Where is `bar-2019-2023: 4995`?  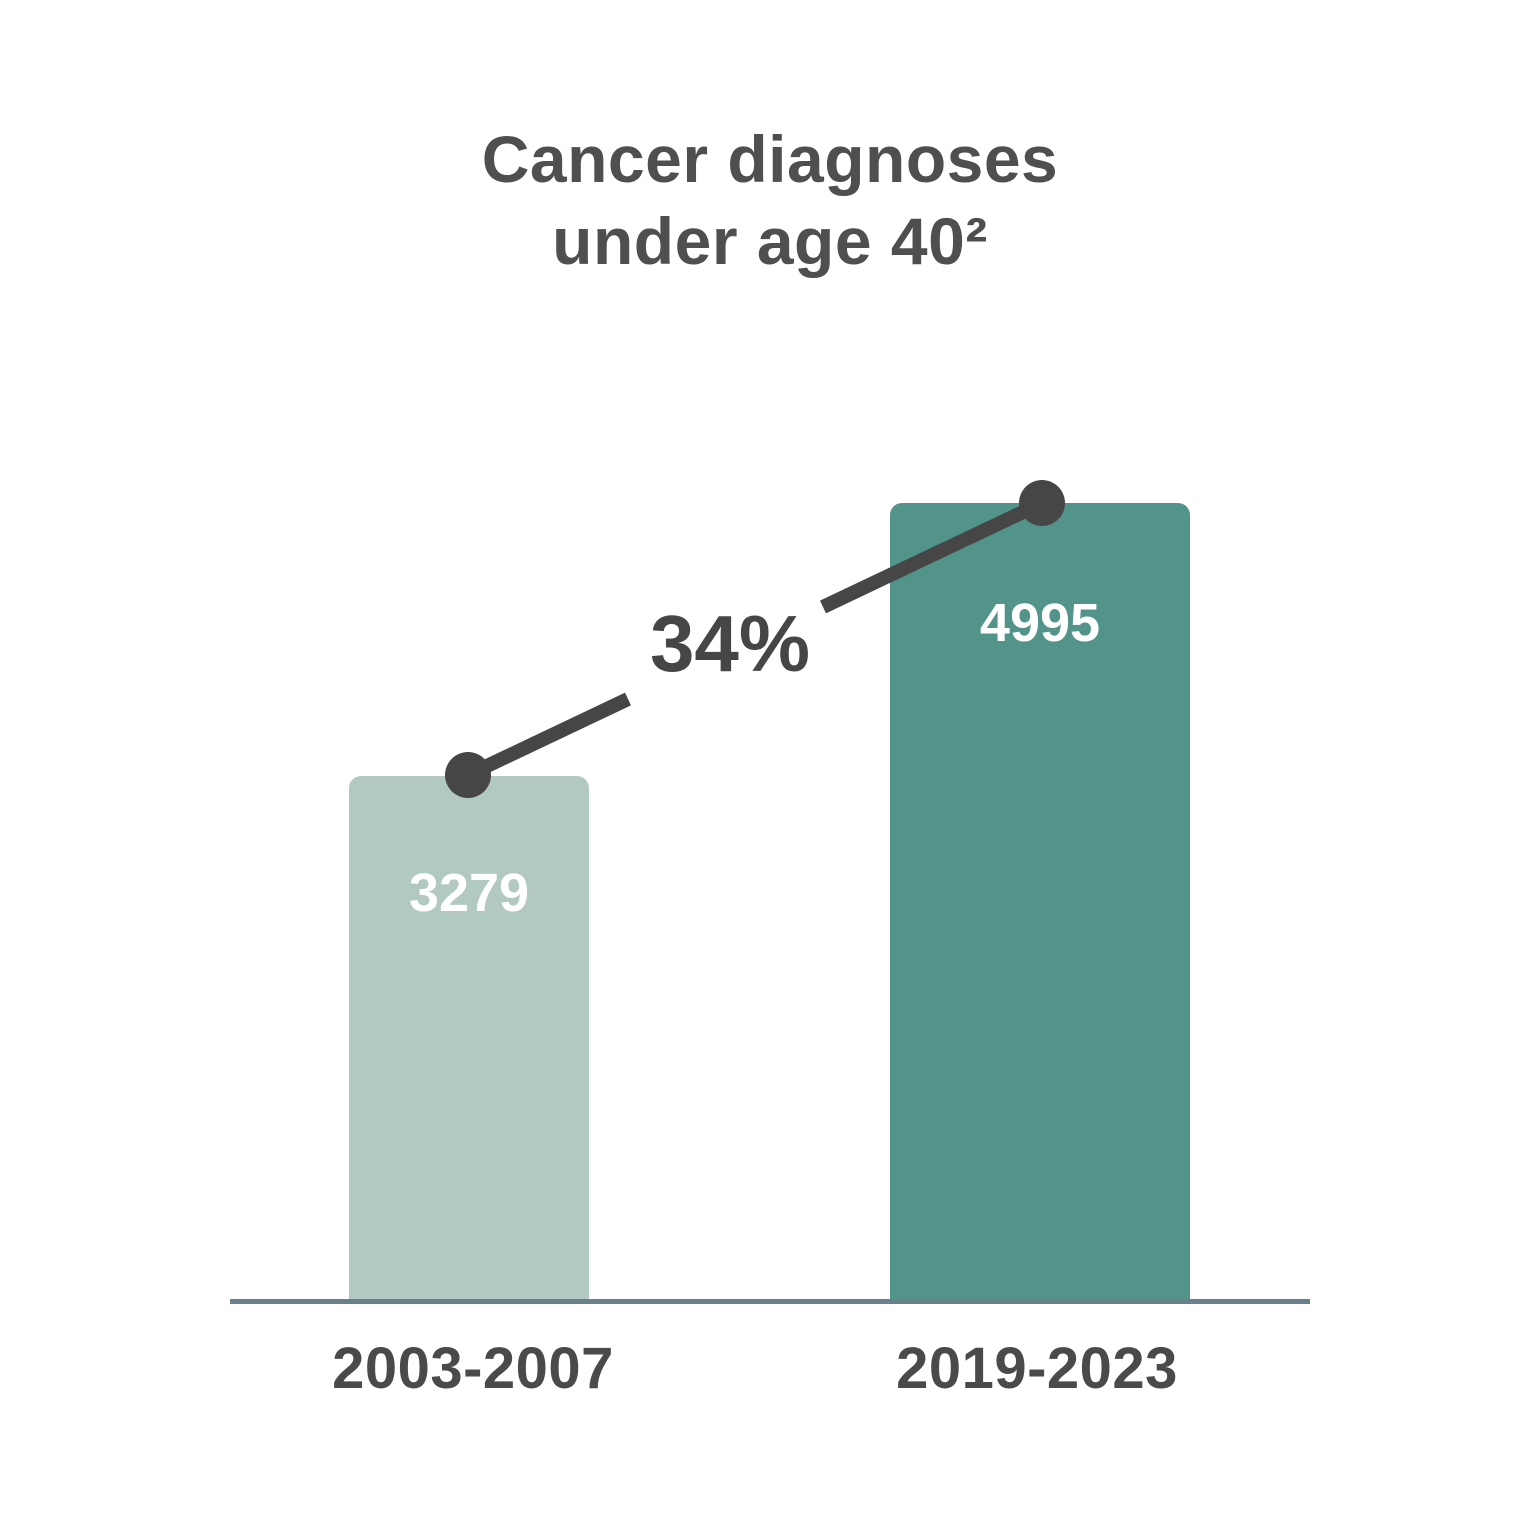 bar-2019-2023: 4995 is located at coordinates (1040, 901).